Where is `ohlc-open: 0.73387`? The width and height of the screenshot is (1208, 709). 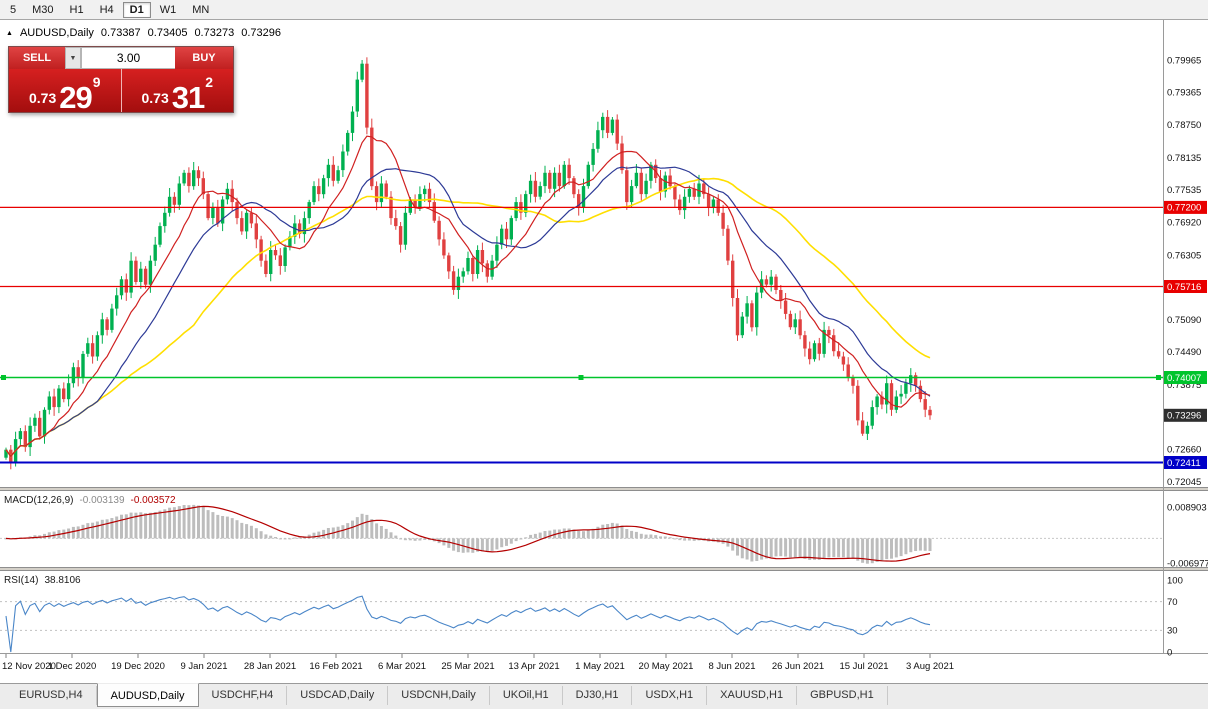
ohlc-open: 0.73387 is located at coordinates (120, 33).